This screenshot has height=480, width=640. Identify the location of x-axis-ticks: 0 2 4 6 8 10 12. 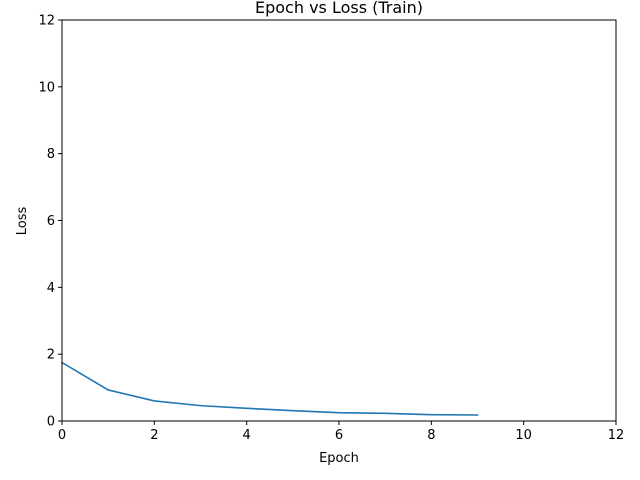
(341, 432).